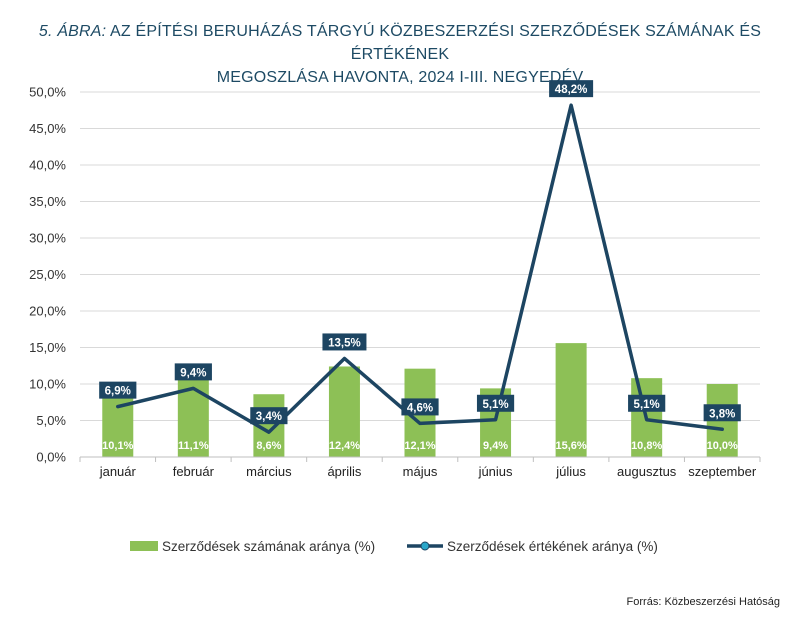  I want to click on title-prefix: 5. ÁBRA:, so click(72, 31).